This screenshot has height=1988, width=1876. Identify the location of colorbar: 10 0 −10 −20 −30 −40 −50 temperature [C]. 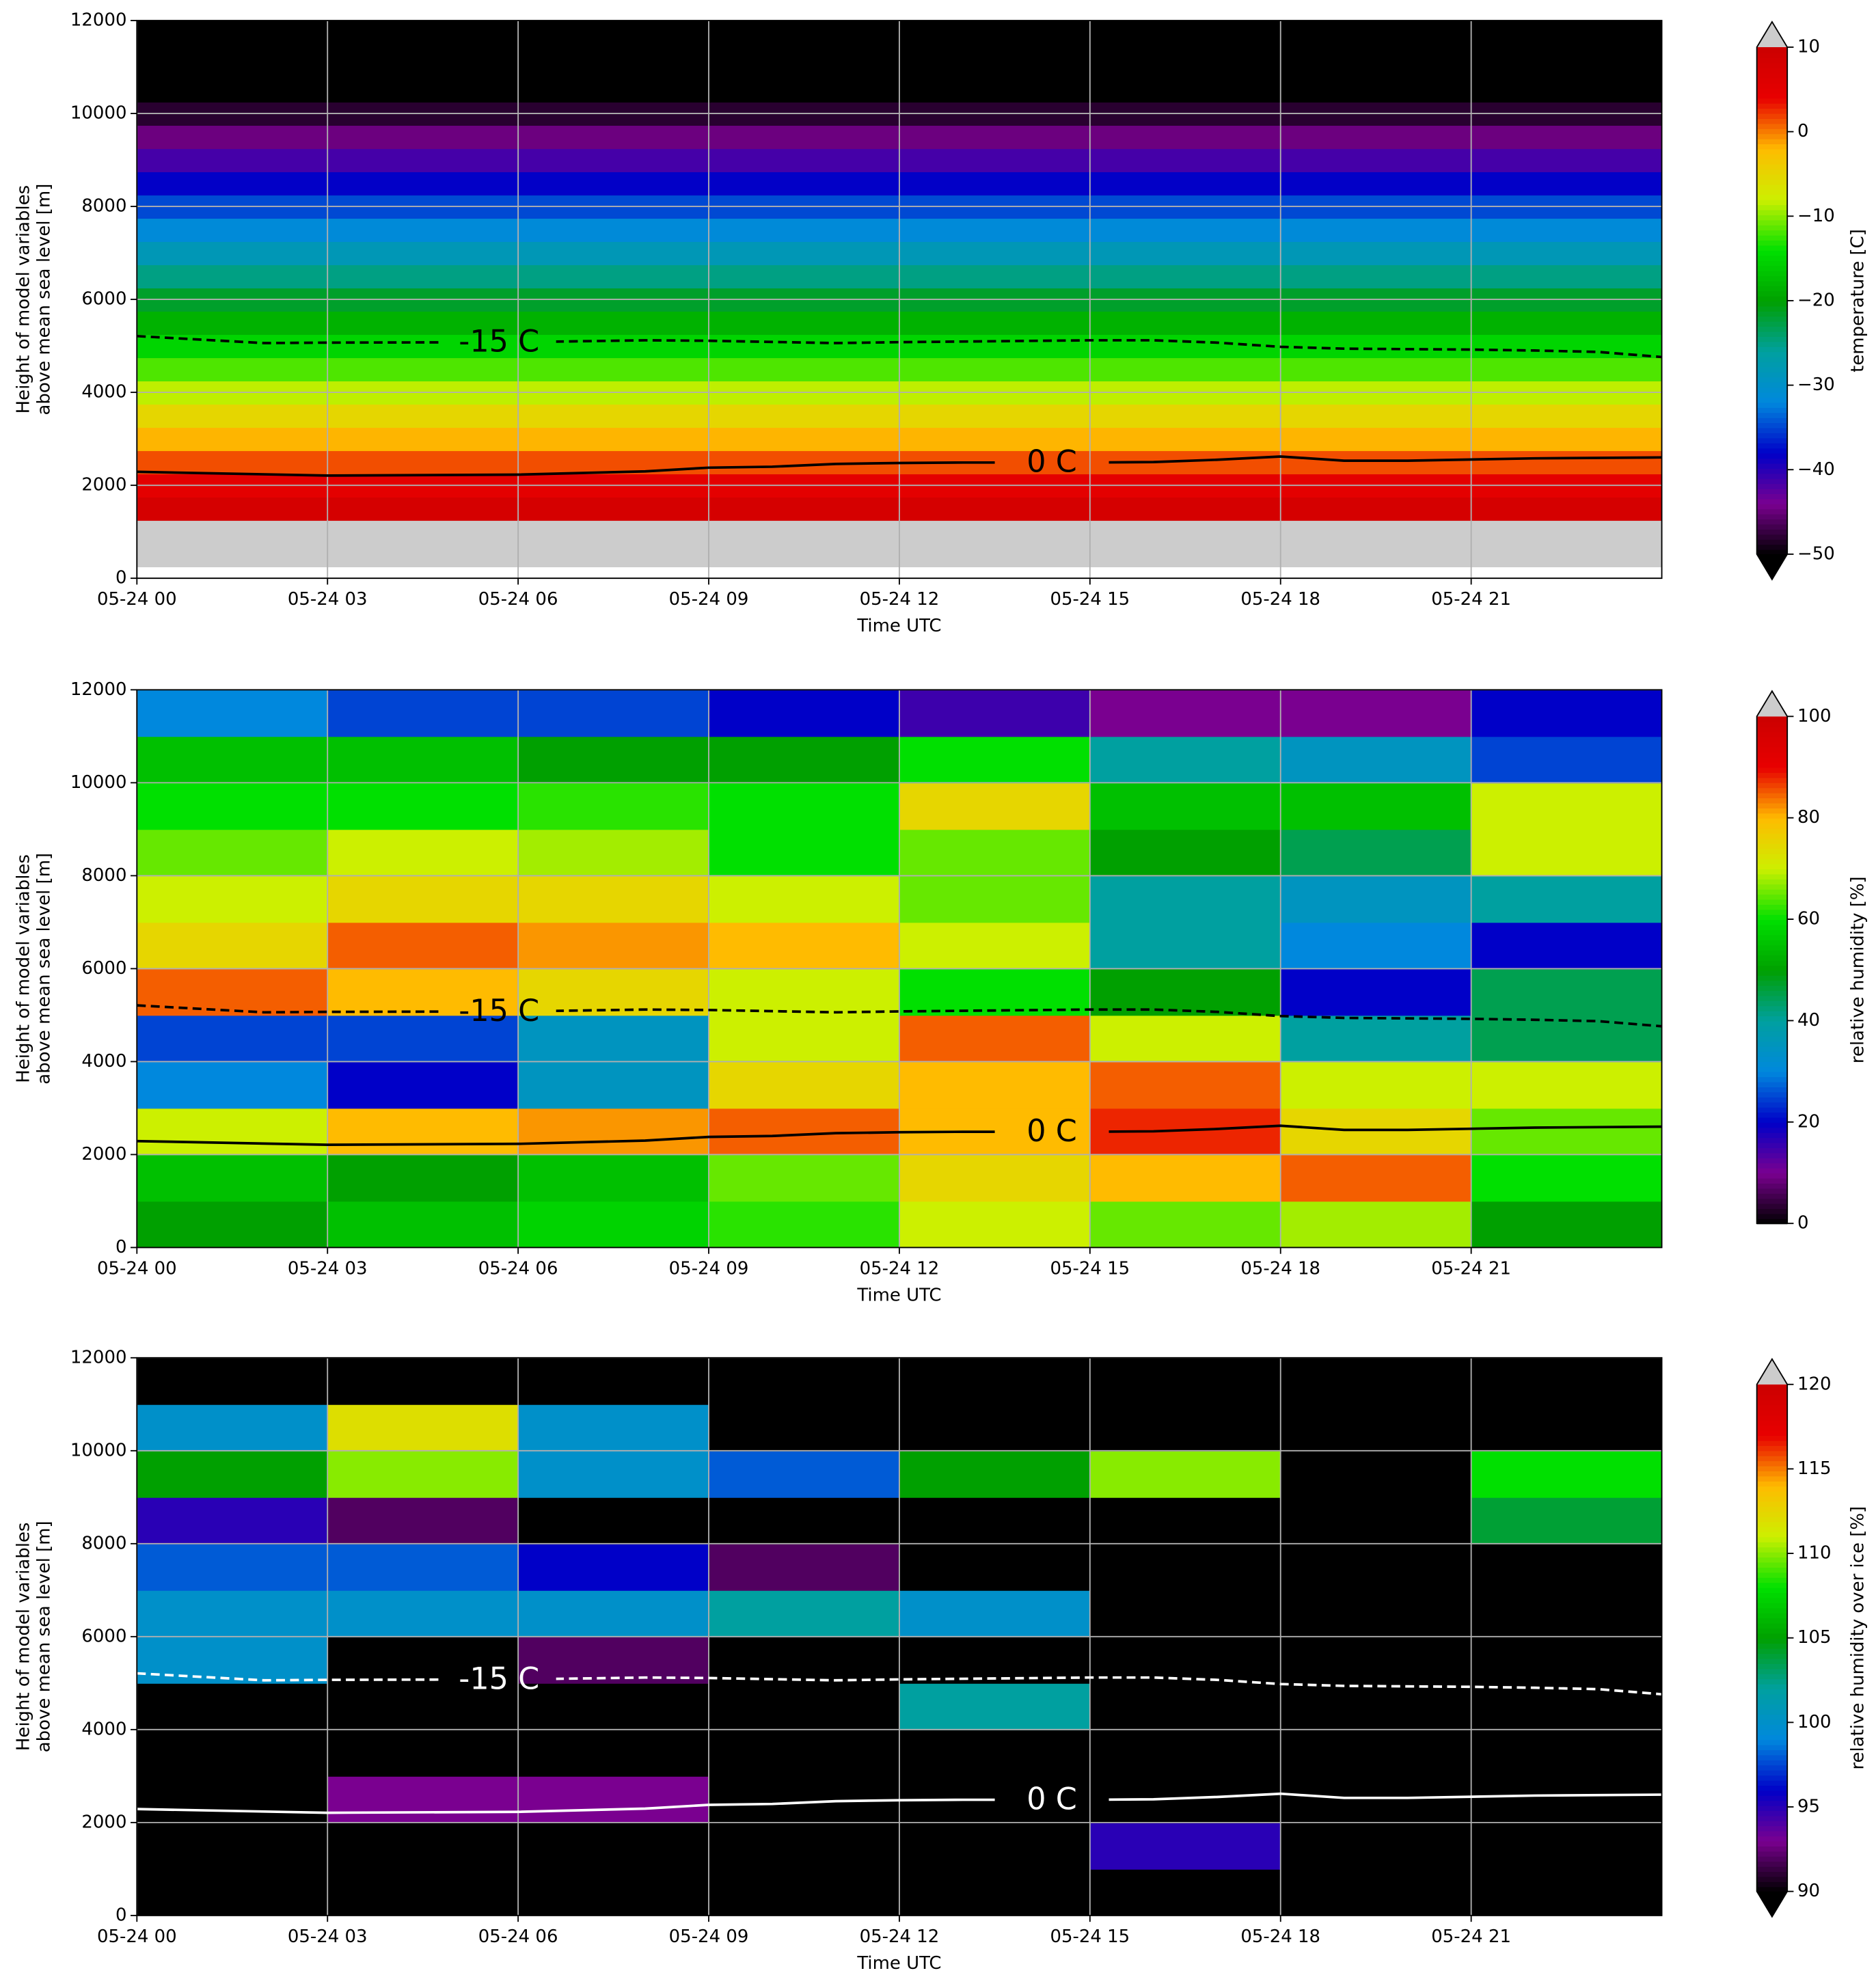
(1812, 301).